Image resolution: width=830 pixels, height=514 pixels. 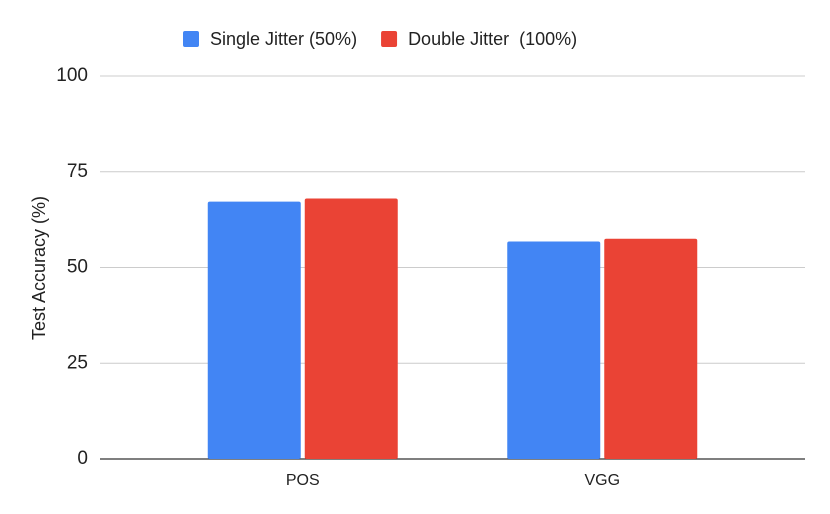 I want to click on y-tick-label: 50, so click(x=77, y=267).